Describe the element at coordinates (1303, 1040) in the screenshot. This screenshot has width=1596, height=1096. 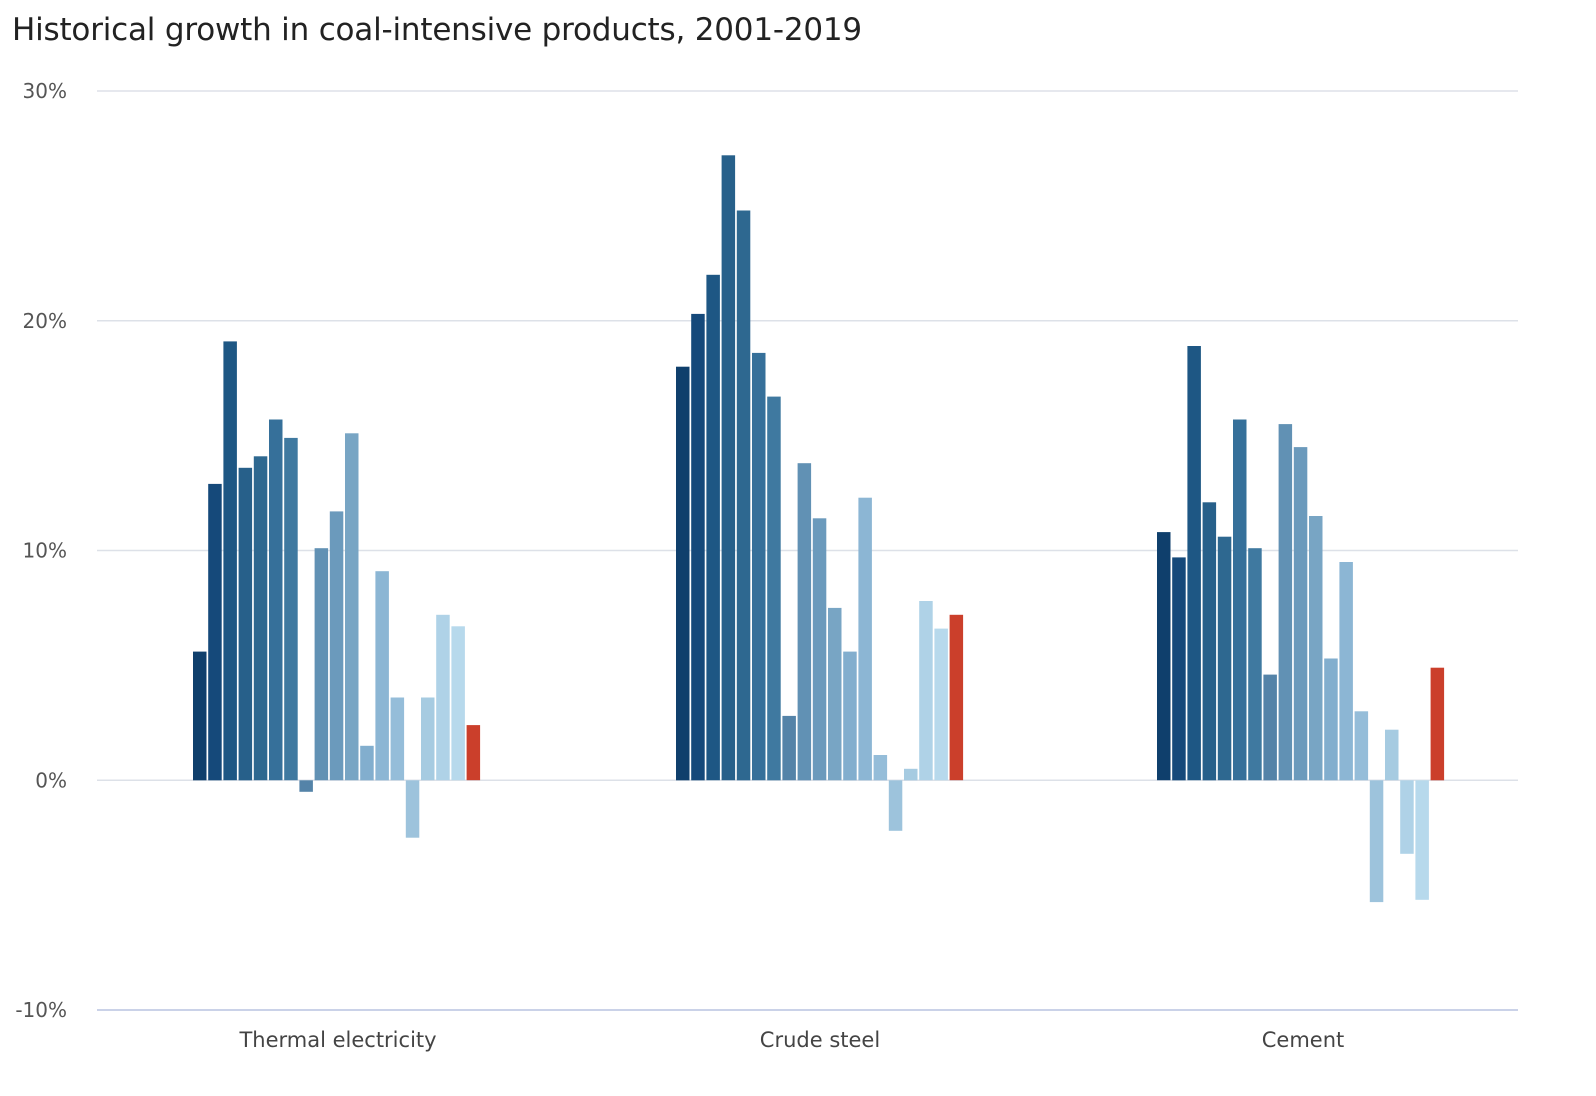
I see `category-label: Cement` at that location.